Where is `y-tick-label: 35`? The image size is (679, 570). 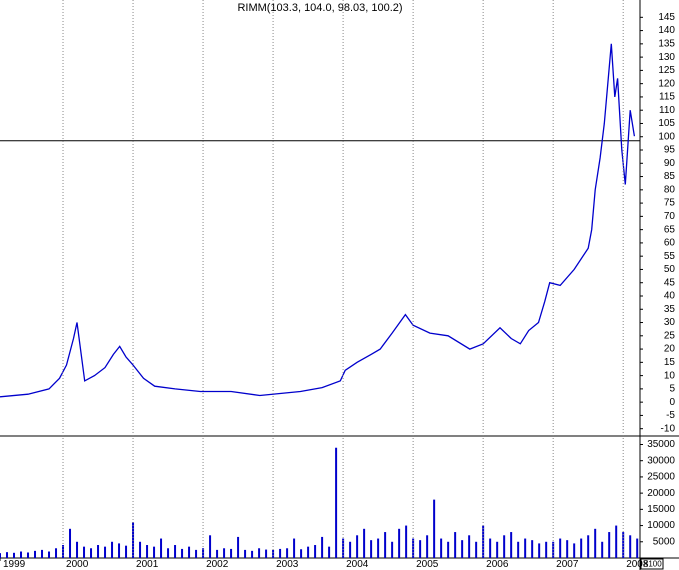
y-tick-label: 35 is located at coordinates (670, 309).